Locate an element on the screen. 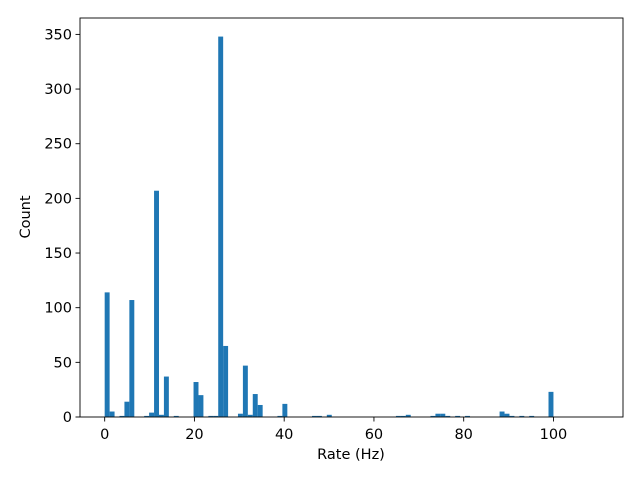  x-axis: 0 20 40 60 80 100 is located at coordinates (333, 430).